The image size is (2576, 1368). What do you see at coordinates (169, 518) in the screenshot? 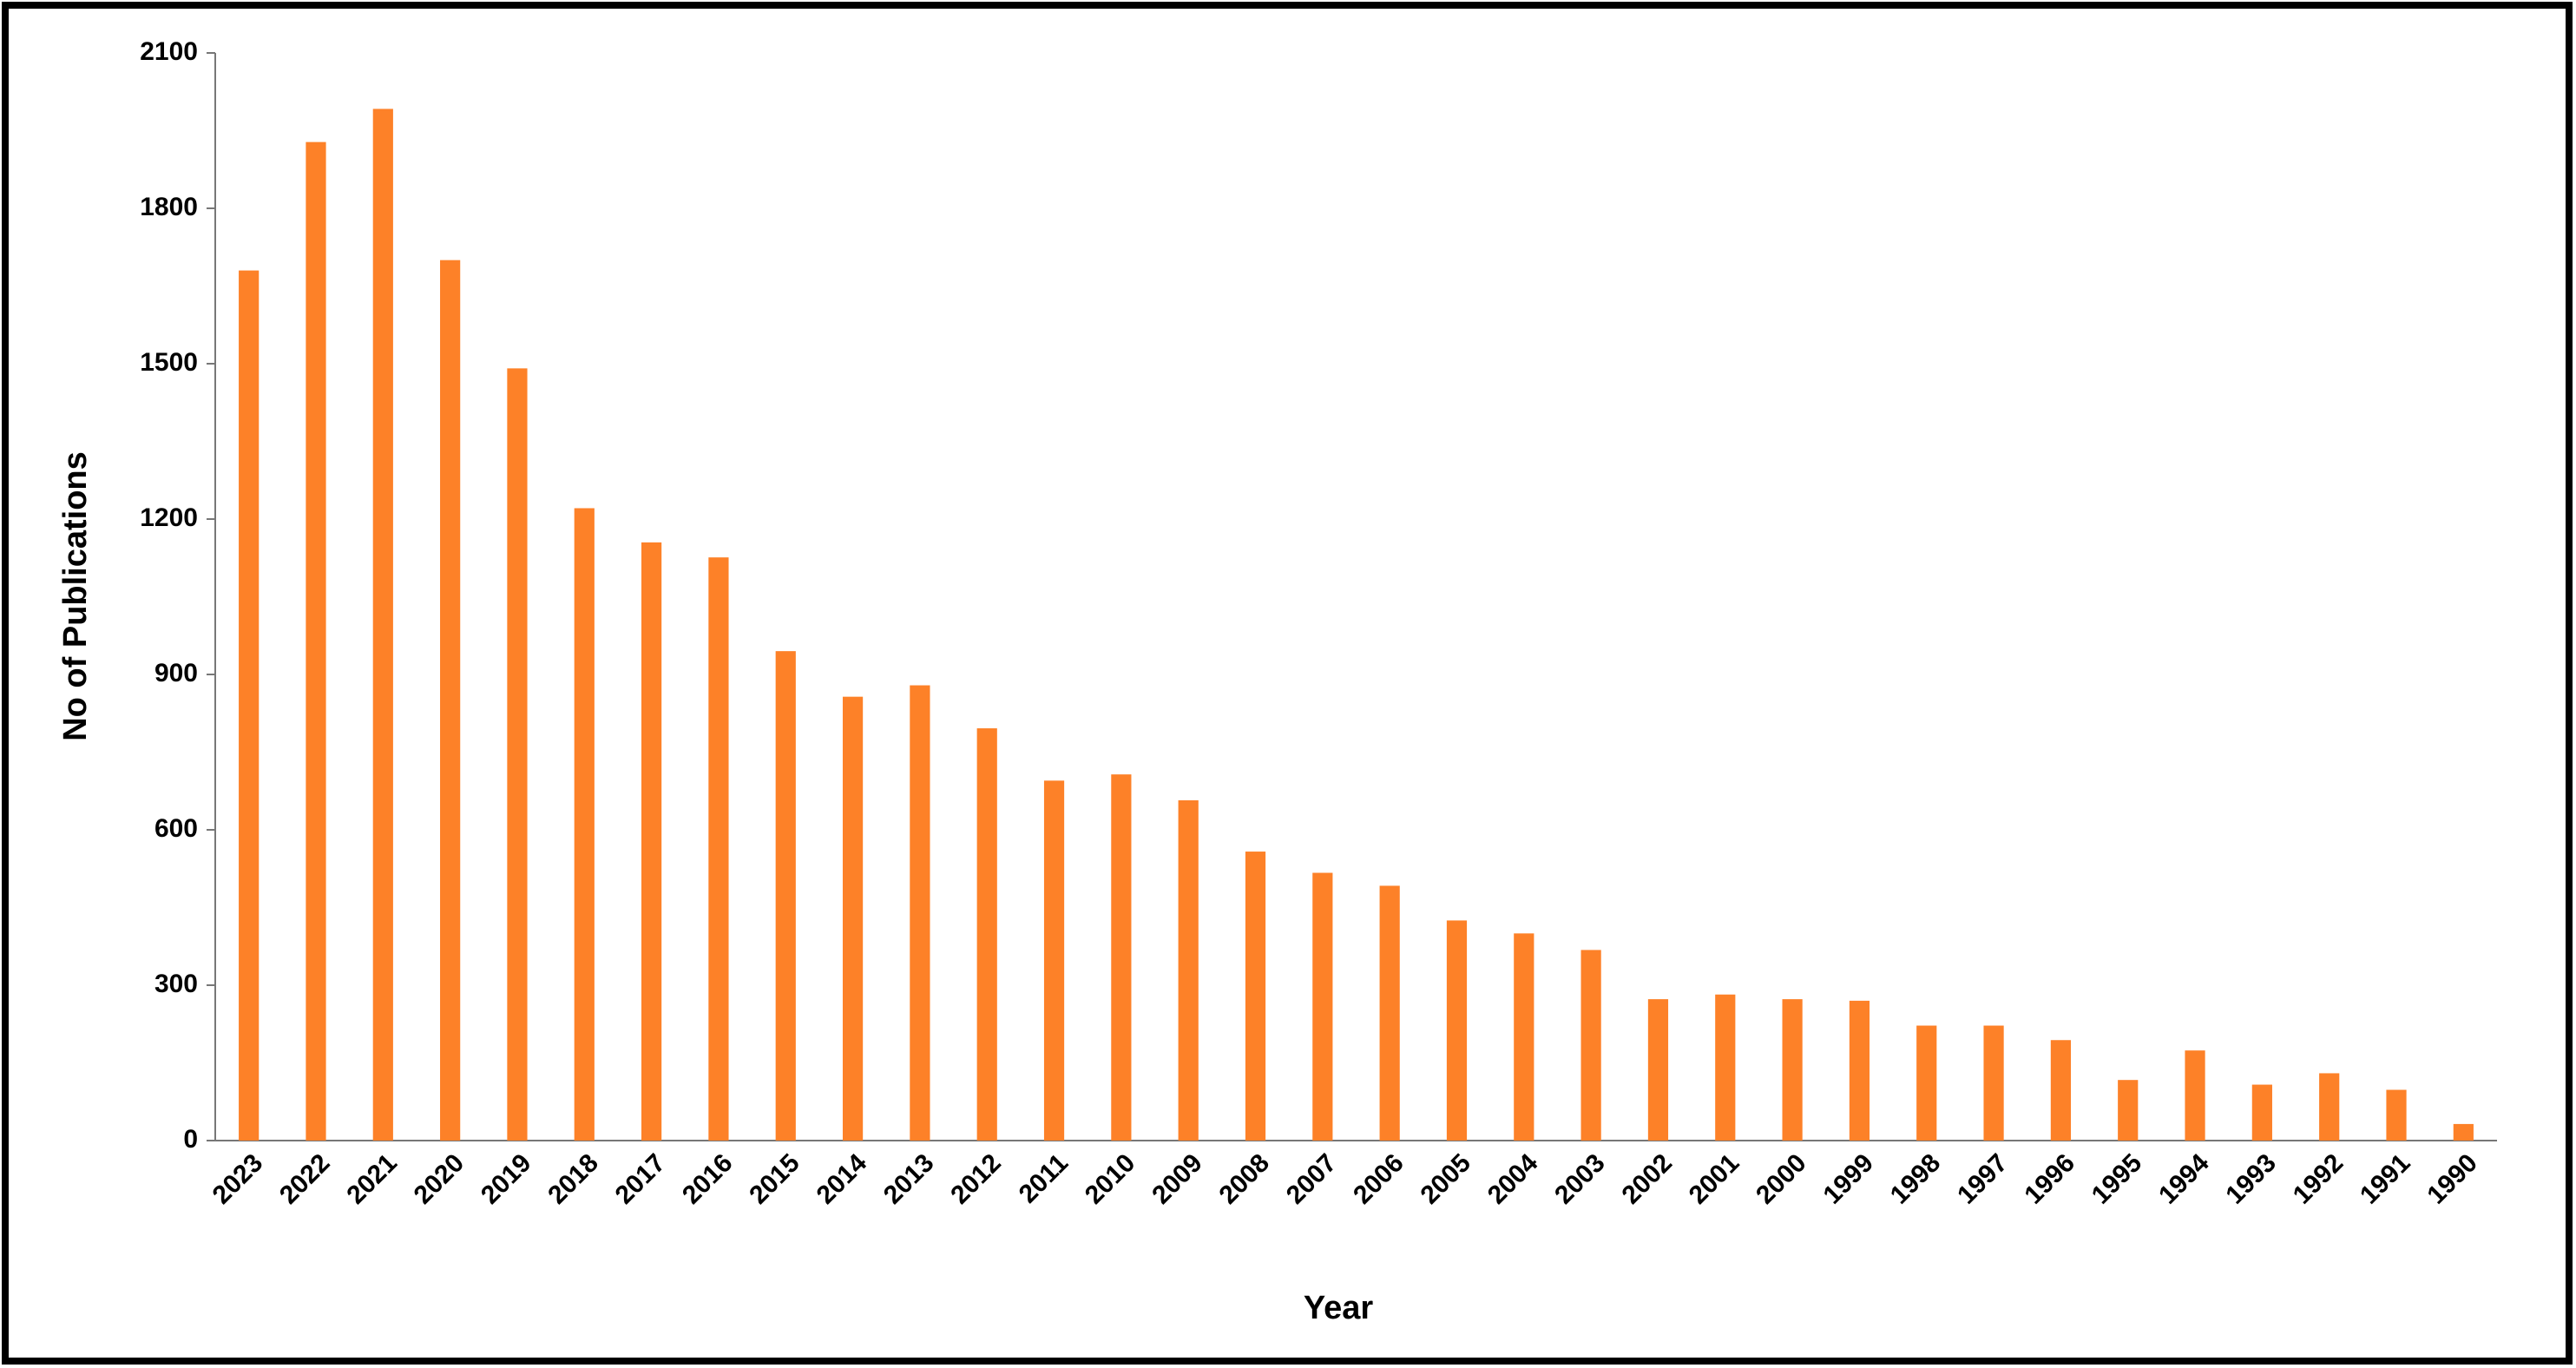
I see `y-tick-label: 1200` at bounding box center [169, 518].